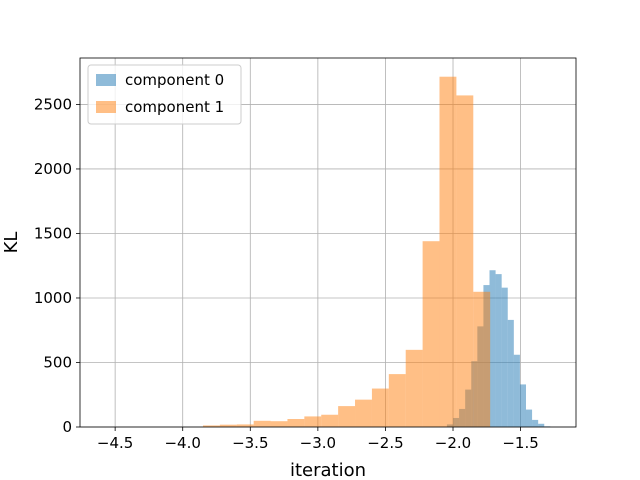 This screenshot has height=480, width=640. I want to click on x-tick-label: −3.0, so click(318, 443).